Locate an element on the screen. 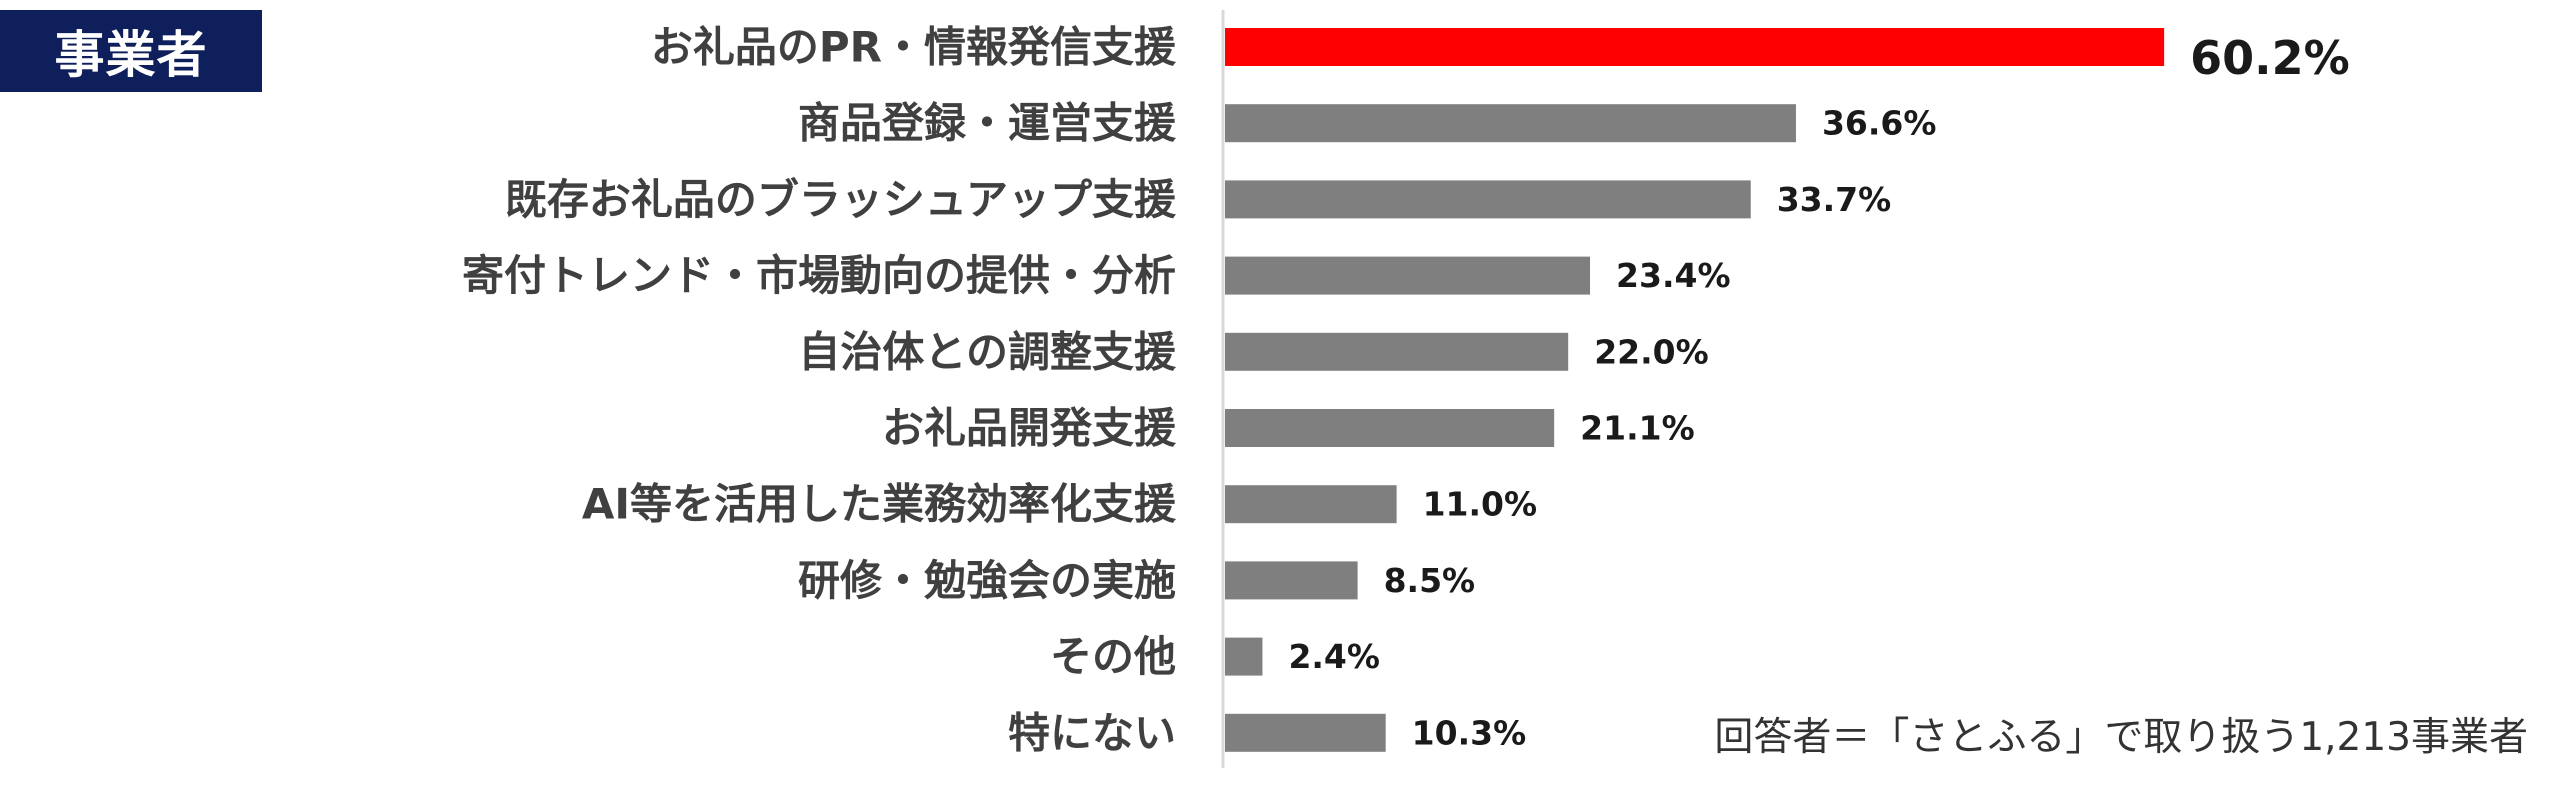  value-label-4: 23.4% is located at coordinates (1673, 275).